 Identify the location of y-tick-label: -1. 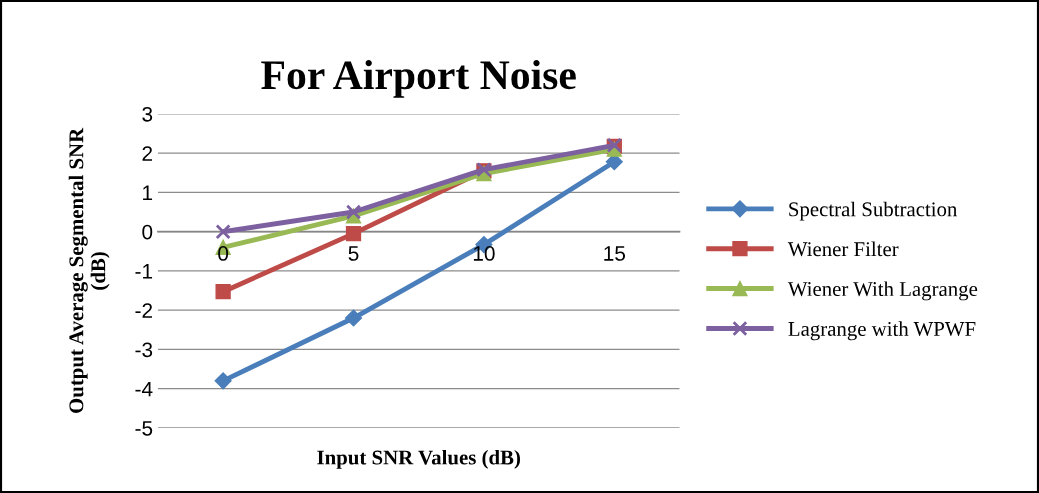
(144, 271).